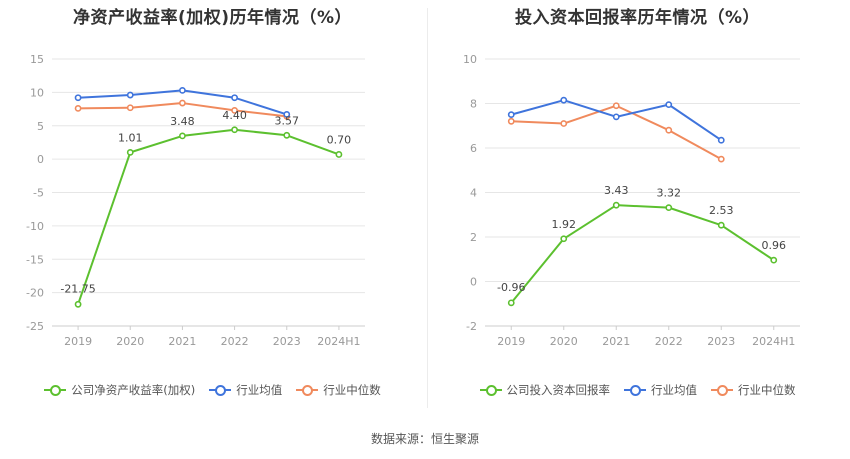  I want to click on chart-title: 净资产收益率(加权)历年情况（%）, so click(212, 18).